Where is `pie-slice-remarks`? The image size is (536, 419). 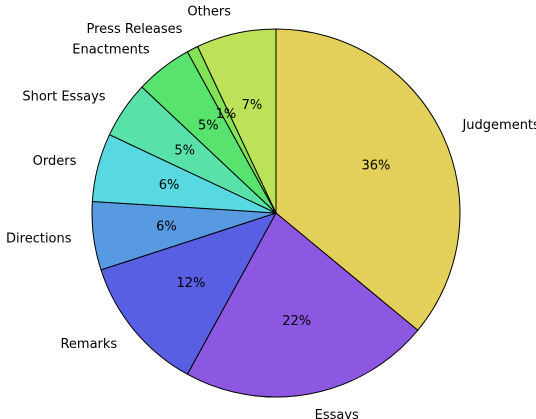
pie-slice-remarks is located at coordinates (189, 293).